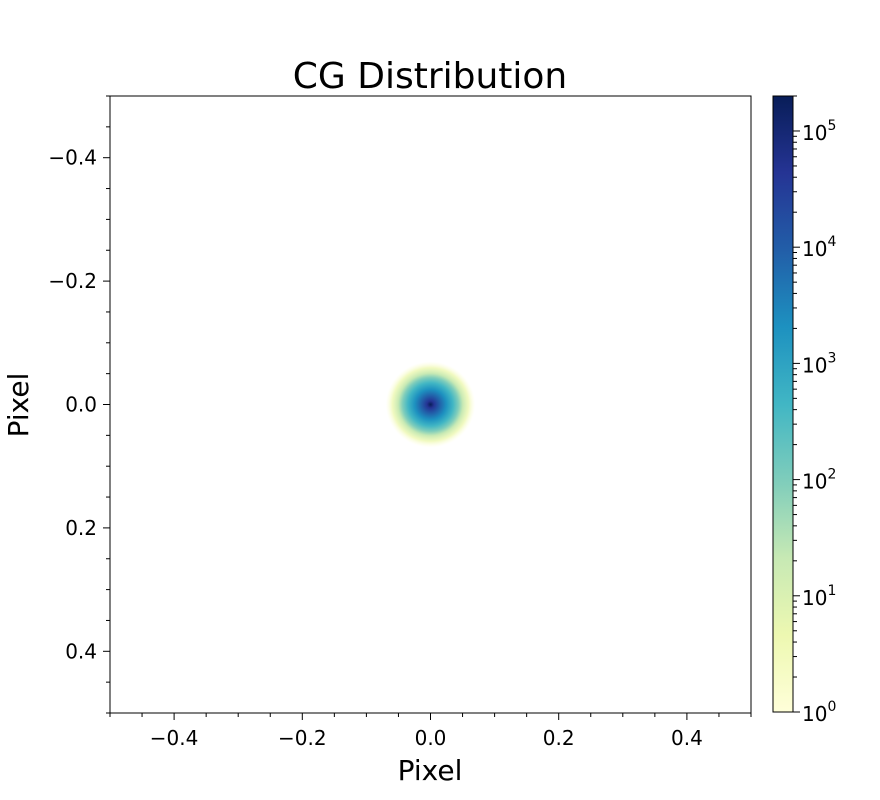  Describe the element at coordinates (430, 76) in the screenshot. I see `chart-title: CG Distribution` at that location.